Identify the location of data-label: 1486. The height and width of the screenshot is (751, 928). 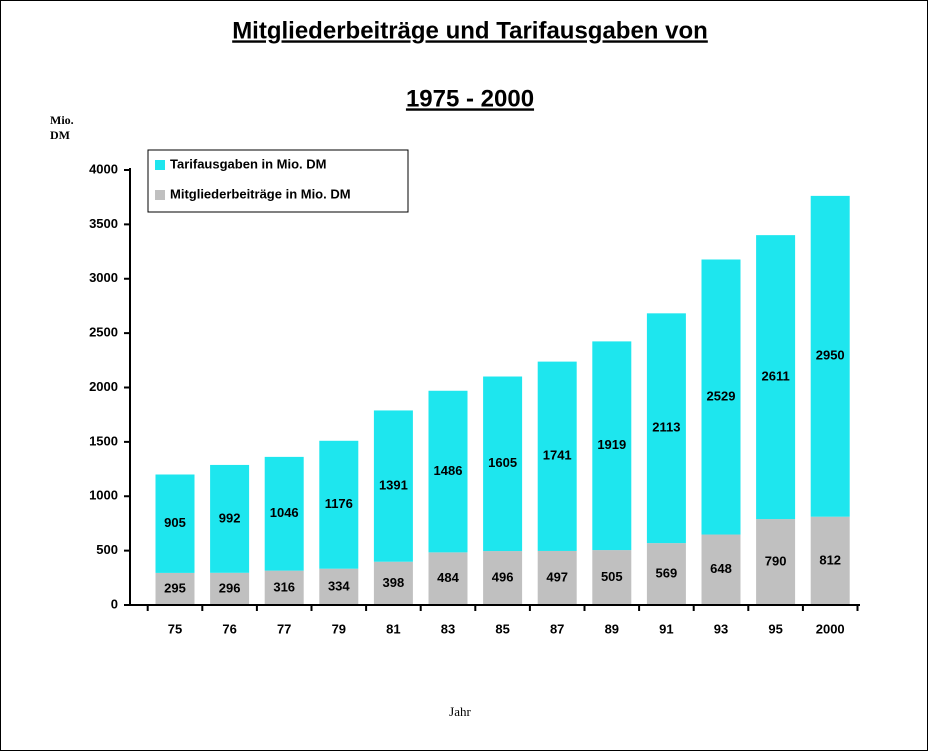
(448, 470).